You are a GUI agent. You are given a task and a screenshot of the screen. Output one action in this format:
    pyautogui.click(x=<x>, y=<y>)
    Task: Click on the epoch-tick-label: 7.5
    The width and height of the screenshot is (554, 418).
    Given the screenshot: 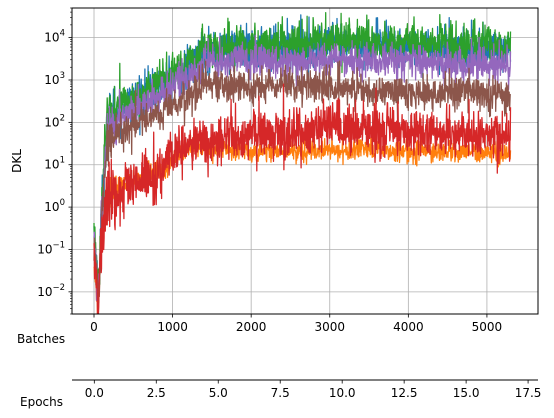 What is the action you would take?
    pyautogui.click(x=280, y=393)
    